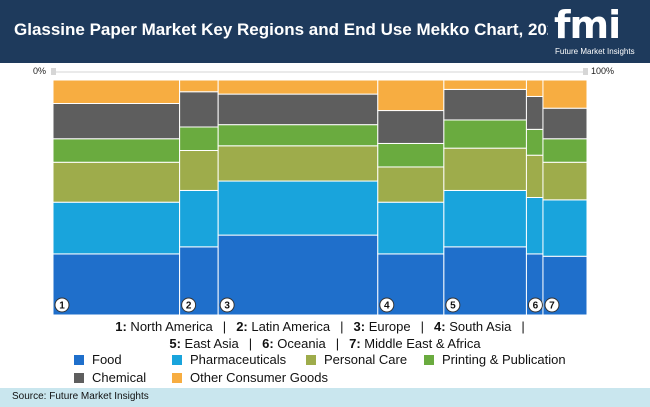  I want to click on segment-4-personal-care, so click(411, 184).